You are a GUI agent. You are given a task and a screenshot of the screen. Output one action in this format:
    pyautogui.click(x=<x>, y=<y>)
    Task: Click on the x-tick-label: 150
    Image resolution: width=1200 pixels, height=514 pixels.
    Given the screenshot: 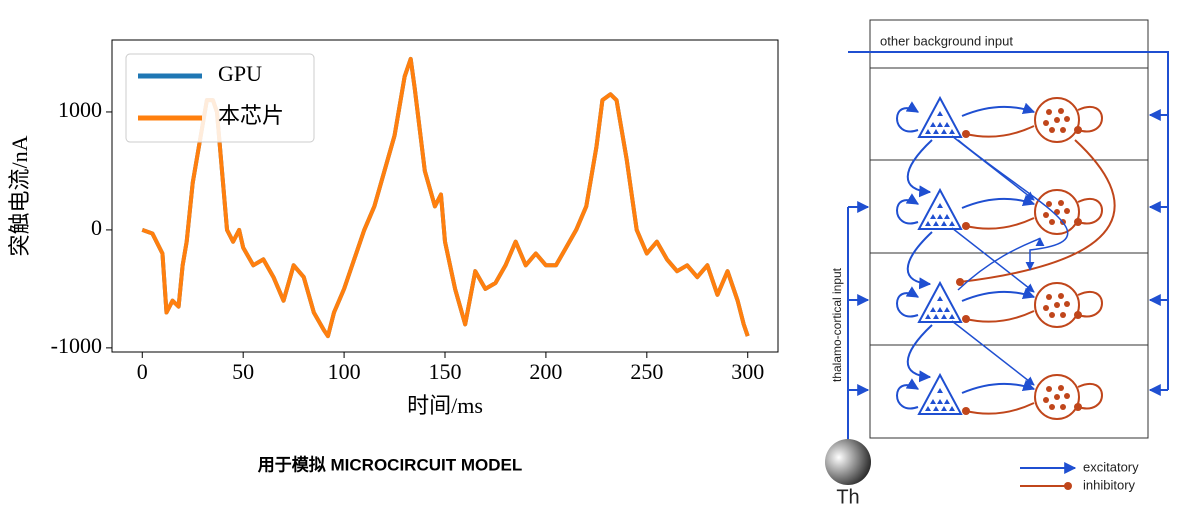 What is the action you would take?
    pyautogui.click(x=445, y=371)
    